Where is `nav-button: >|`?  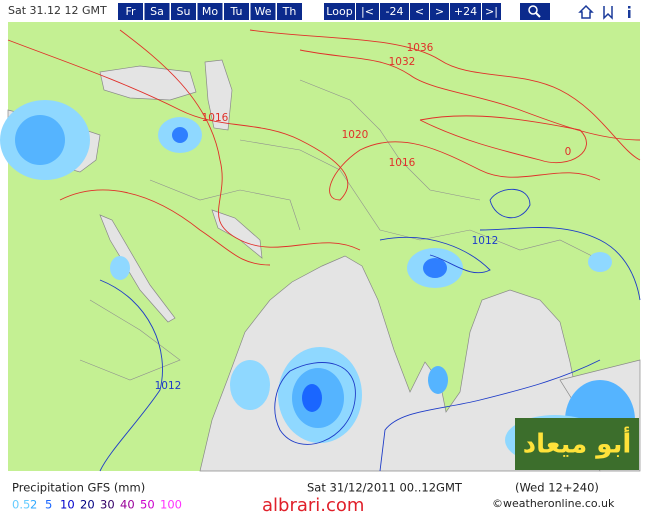 nav-button: >| is located at coordinates (491, 11).